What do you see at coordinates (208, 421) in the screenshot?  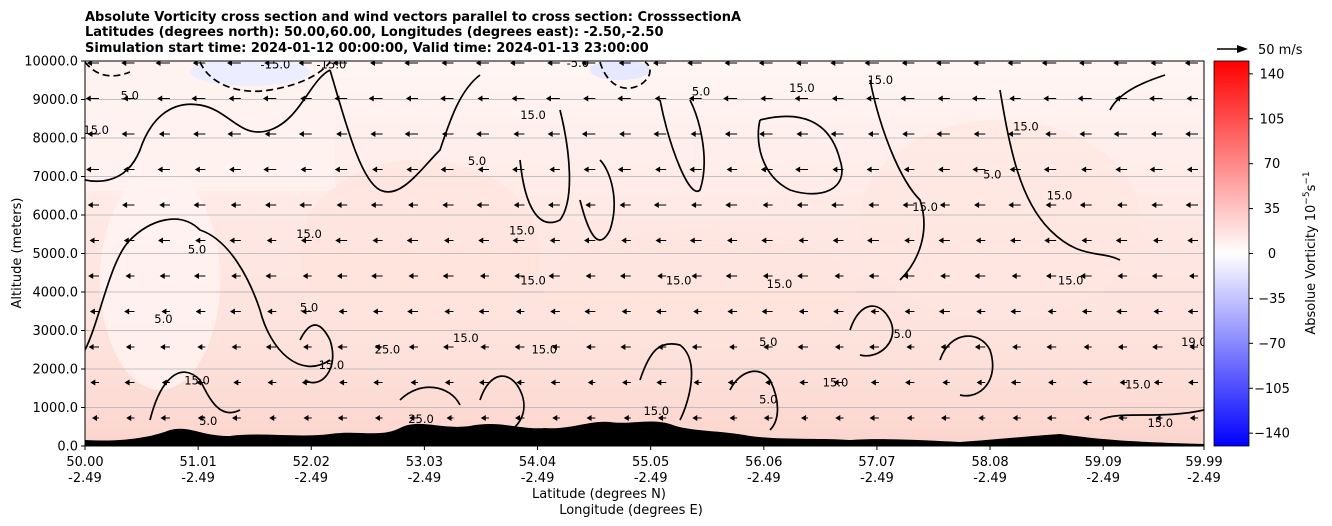 I see `contour-label: 5.0` at bounding box center [208, 421].